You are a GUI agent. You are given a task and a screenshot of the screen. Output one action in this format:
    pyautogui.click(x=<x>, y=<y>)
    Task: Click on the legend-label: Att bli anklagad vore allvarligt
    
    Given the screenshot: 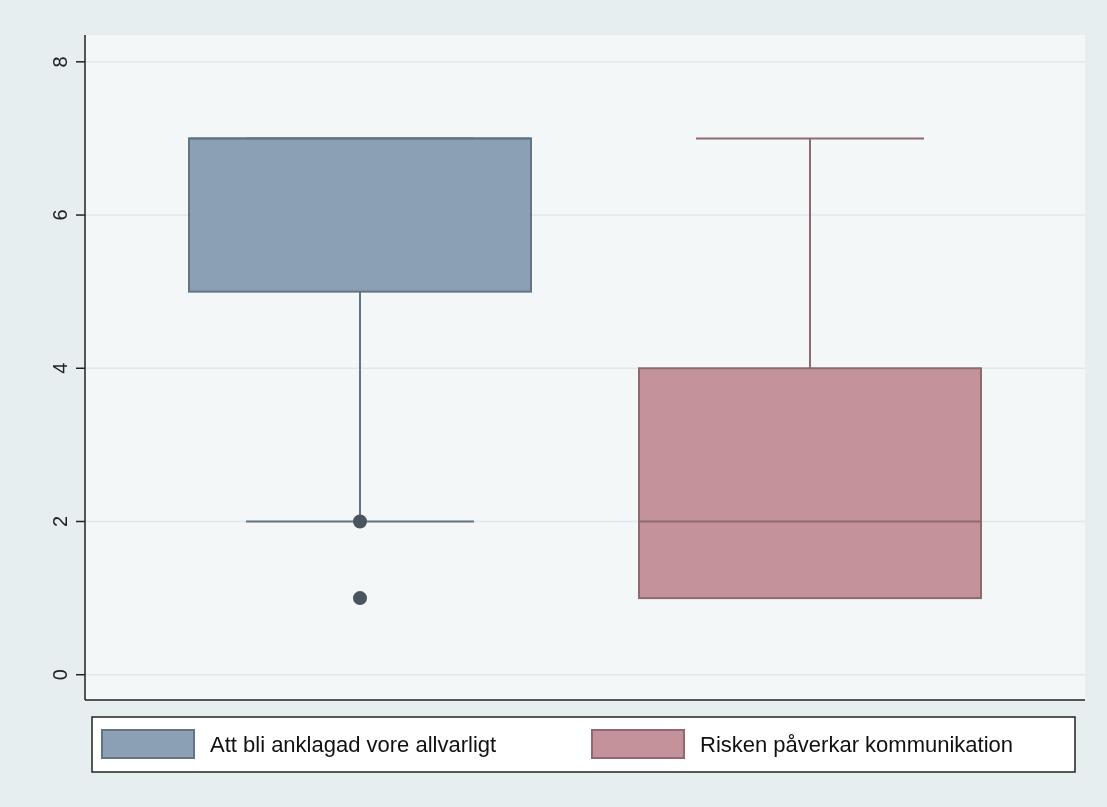 What is the action you would take?
    pyautogui.click(x=353, y=744)
    